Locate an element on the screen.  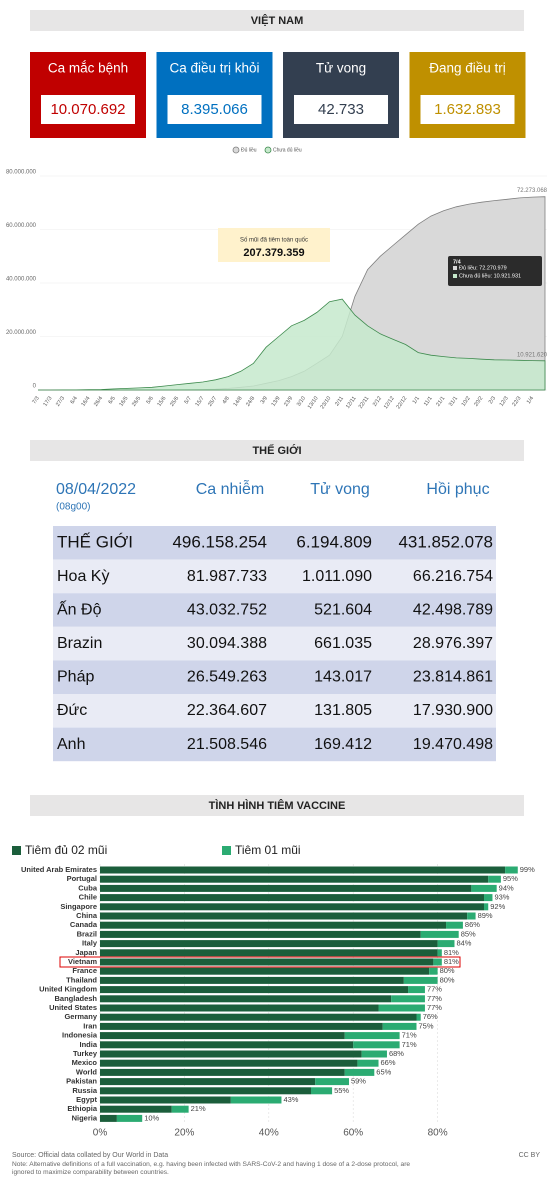
annotation-box is located at coordinates (274, 245).